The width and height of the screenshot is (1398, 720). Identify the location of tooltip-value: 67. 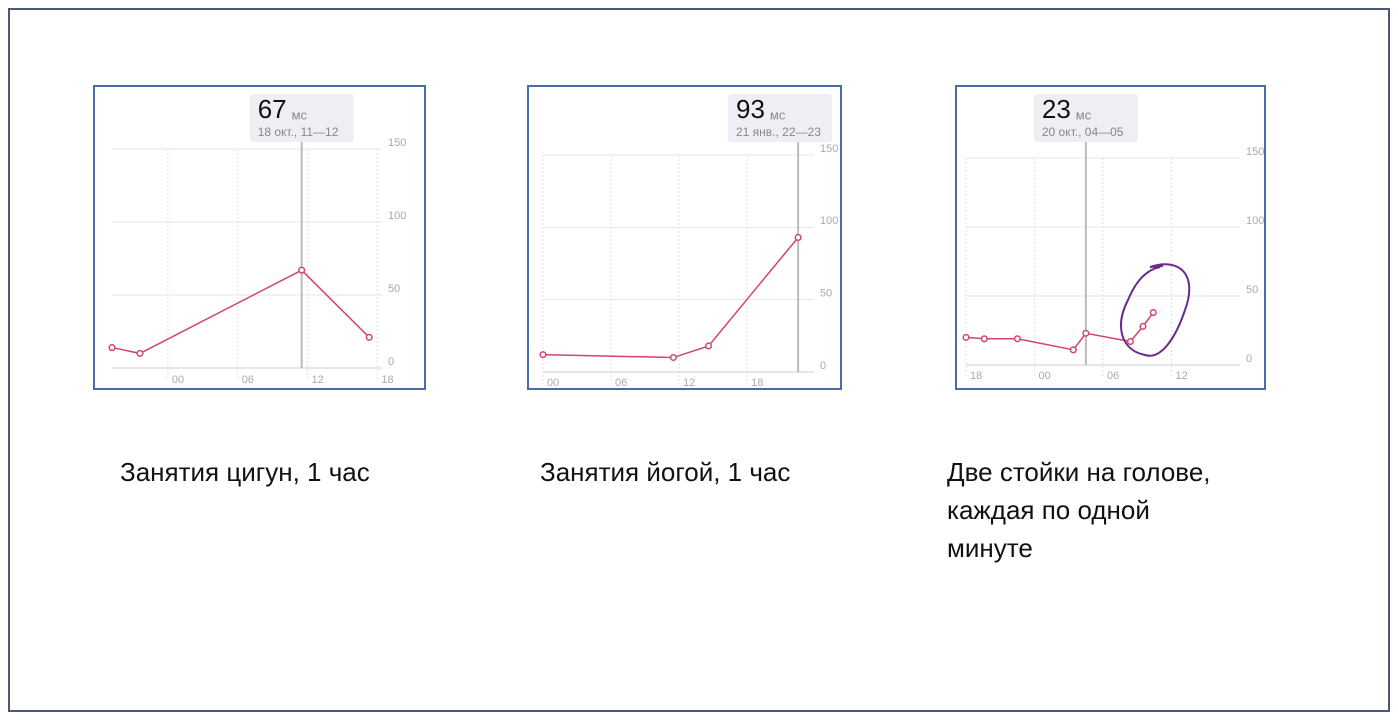
(272, 109).